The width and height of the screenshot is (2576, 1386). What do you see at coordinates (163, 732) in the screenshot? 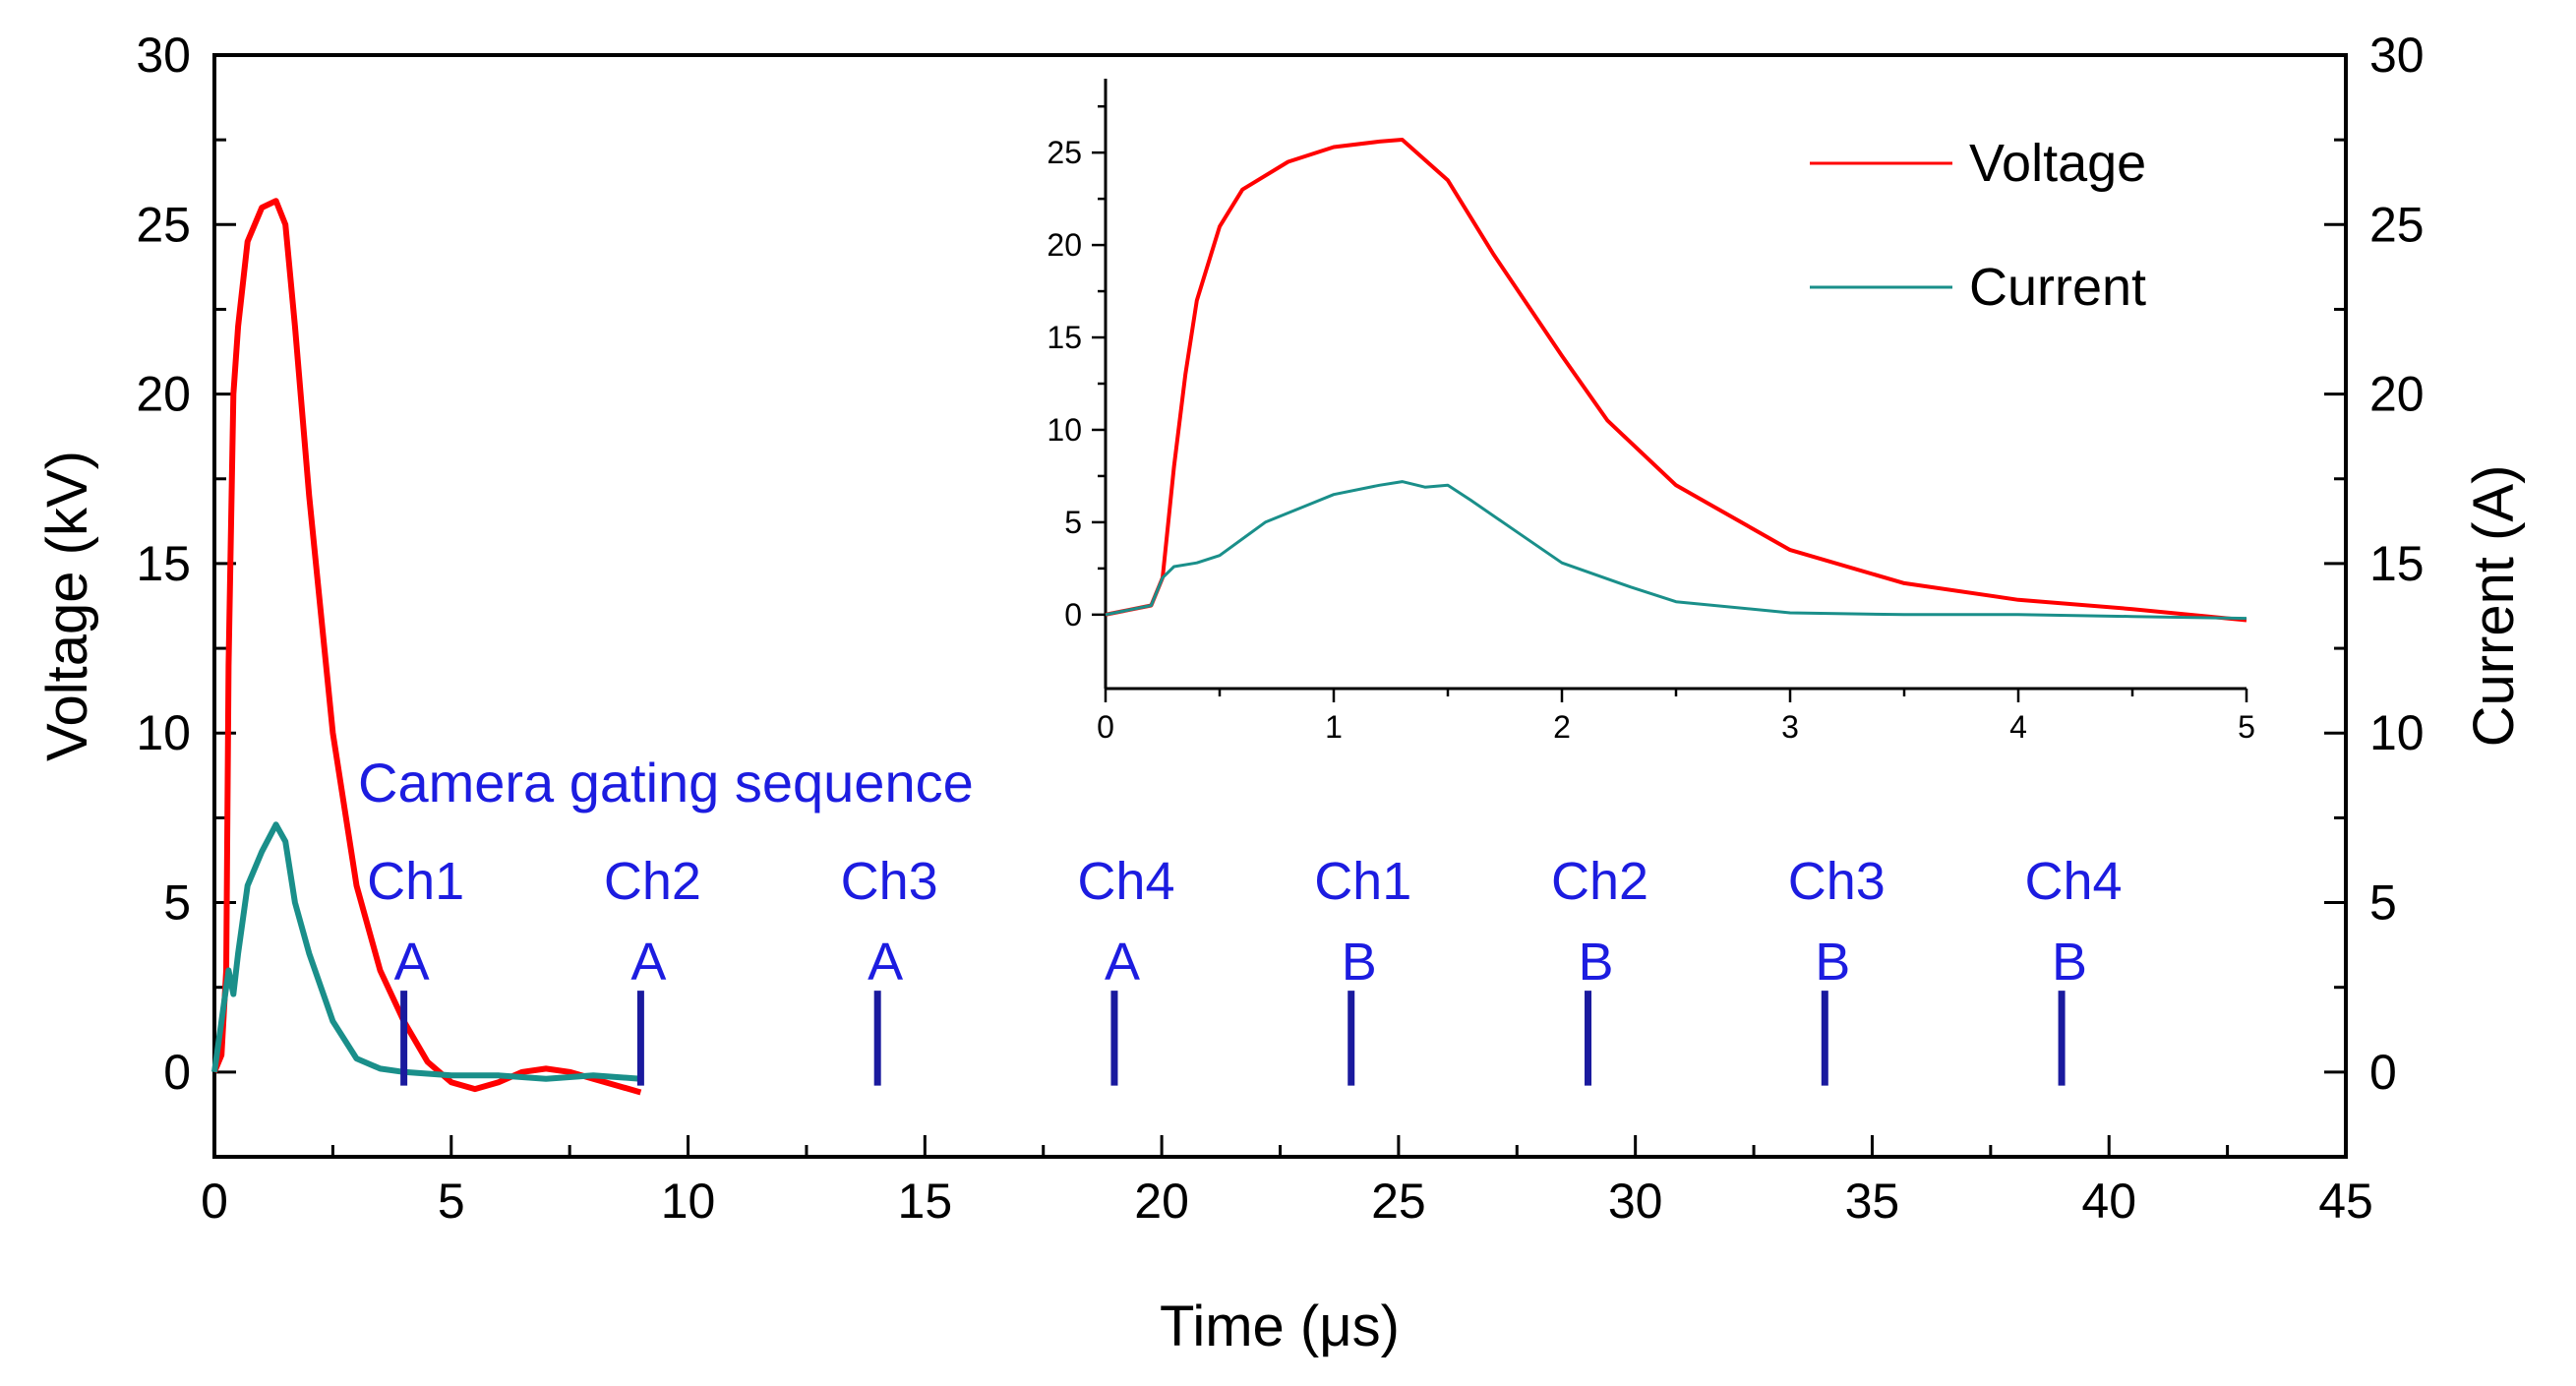
I see `y-left-tick-label: 10` at bounding box center [163, 732].